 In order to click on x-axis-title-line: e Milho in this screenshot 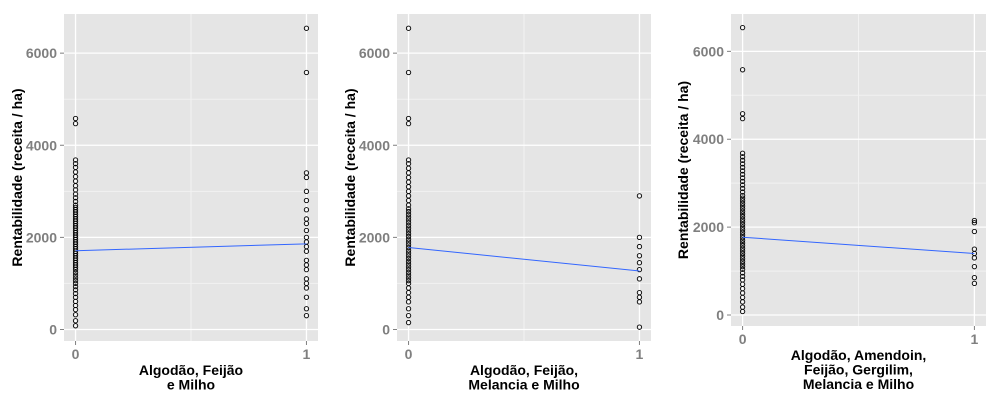, I will do `click(191, 385)`.